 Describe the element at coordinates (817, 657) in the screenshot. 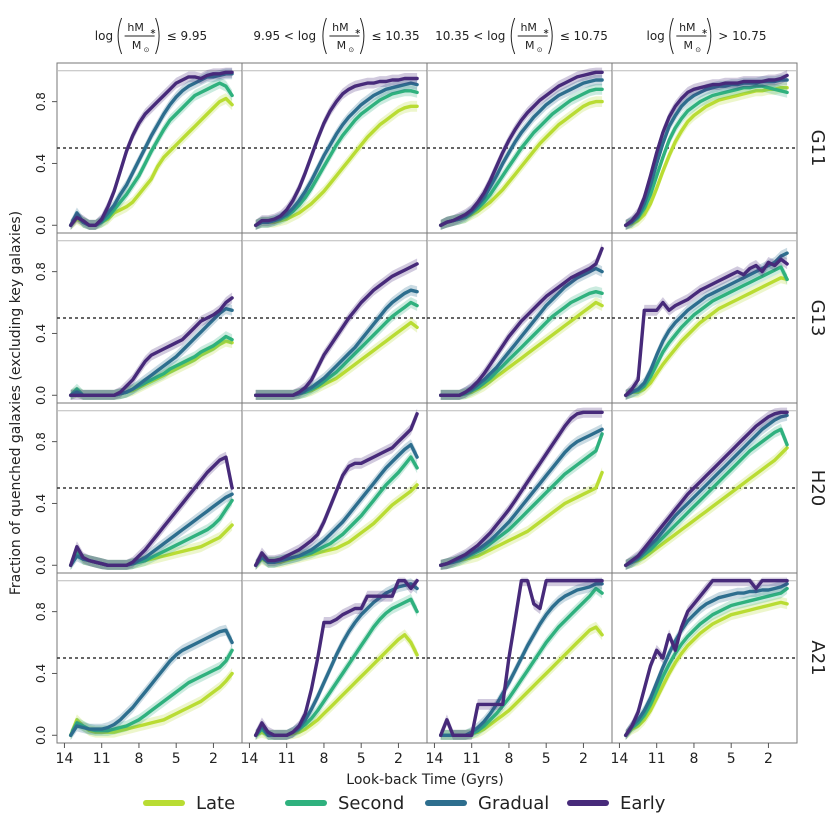

I see `row-label-A21: A21` at that location.